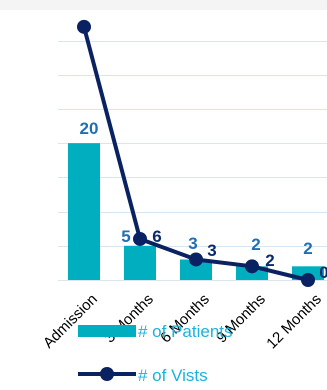 Image resolution: width=327 pixels, height=390 pixels. What do you see at coordinates (70, 321) in the screenshot?
I see `x-tick-label: Admission` at bounding box center [70, 321].